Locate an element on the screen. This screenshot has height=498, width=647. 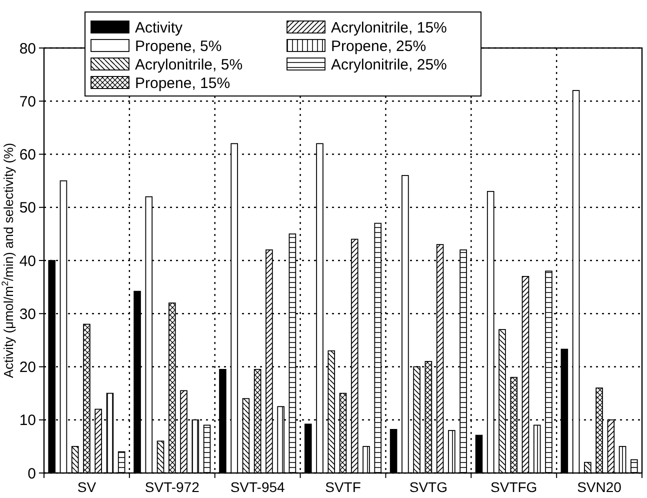
y-tick-label: 70 is located at coordinates (27, 101).